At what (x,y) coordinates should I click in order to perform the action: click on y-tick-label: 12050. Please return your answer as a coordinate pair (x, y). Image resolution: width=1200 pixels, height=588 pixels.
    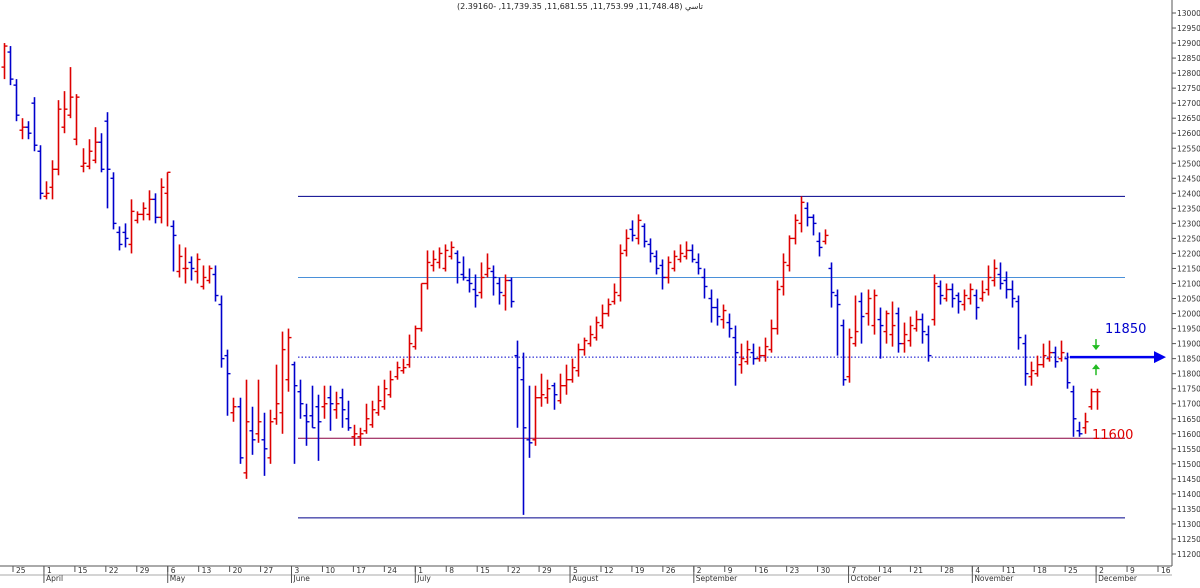
    Looking at the image, I should click on (1188, 299).